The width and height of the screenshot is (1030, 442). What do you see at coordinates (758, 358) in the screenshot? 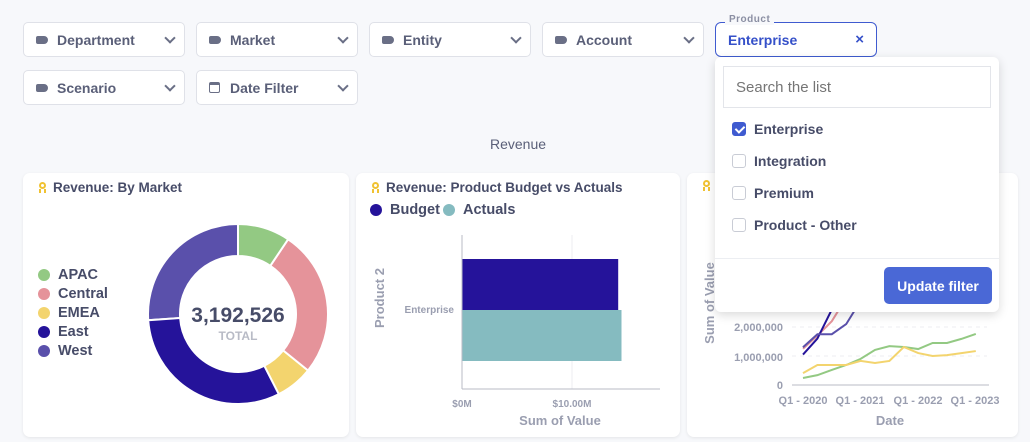
I see `y-tick-label: 1,000,000` at bounding box center [758, 358].